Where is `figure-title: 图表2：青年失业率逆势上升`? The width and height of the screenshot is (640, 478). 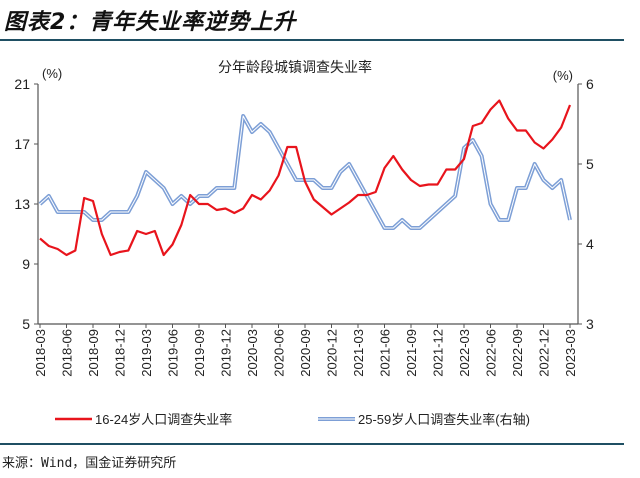
figure-title: 图表2：青年失业率逆势上升 is located at coordinates (150, 22).